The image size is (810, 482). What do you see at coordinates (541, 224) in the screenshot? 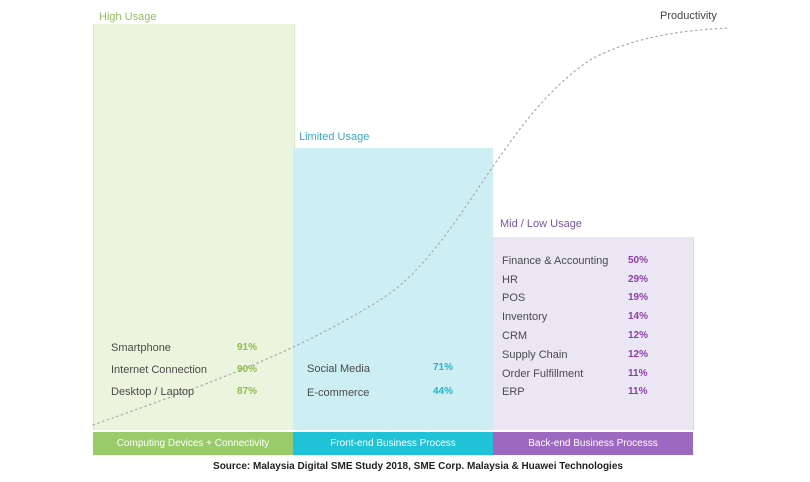
I see `mid-low-usage-title: Mid / Low Usage` at bounding box center [541, 224].